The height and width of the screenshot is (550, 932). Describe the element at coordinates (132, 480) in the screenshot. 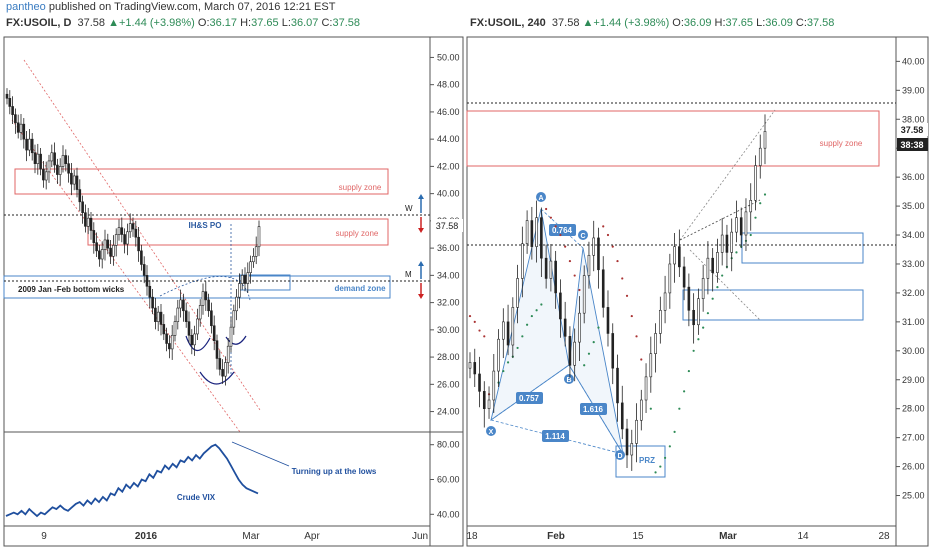

I see `left-vix-line` at that location.